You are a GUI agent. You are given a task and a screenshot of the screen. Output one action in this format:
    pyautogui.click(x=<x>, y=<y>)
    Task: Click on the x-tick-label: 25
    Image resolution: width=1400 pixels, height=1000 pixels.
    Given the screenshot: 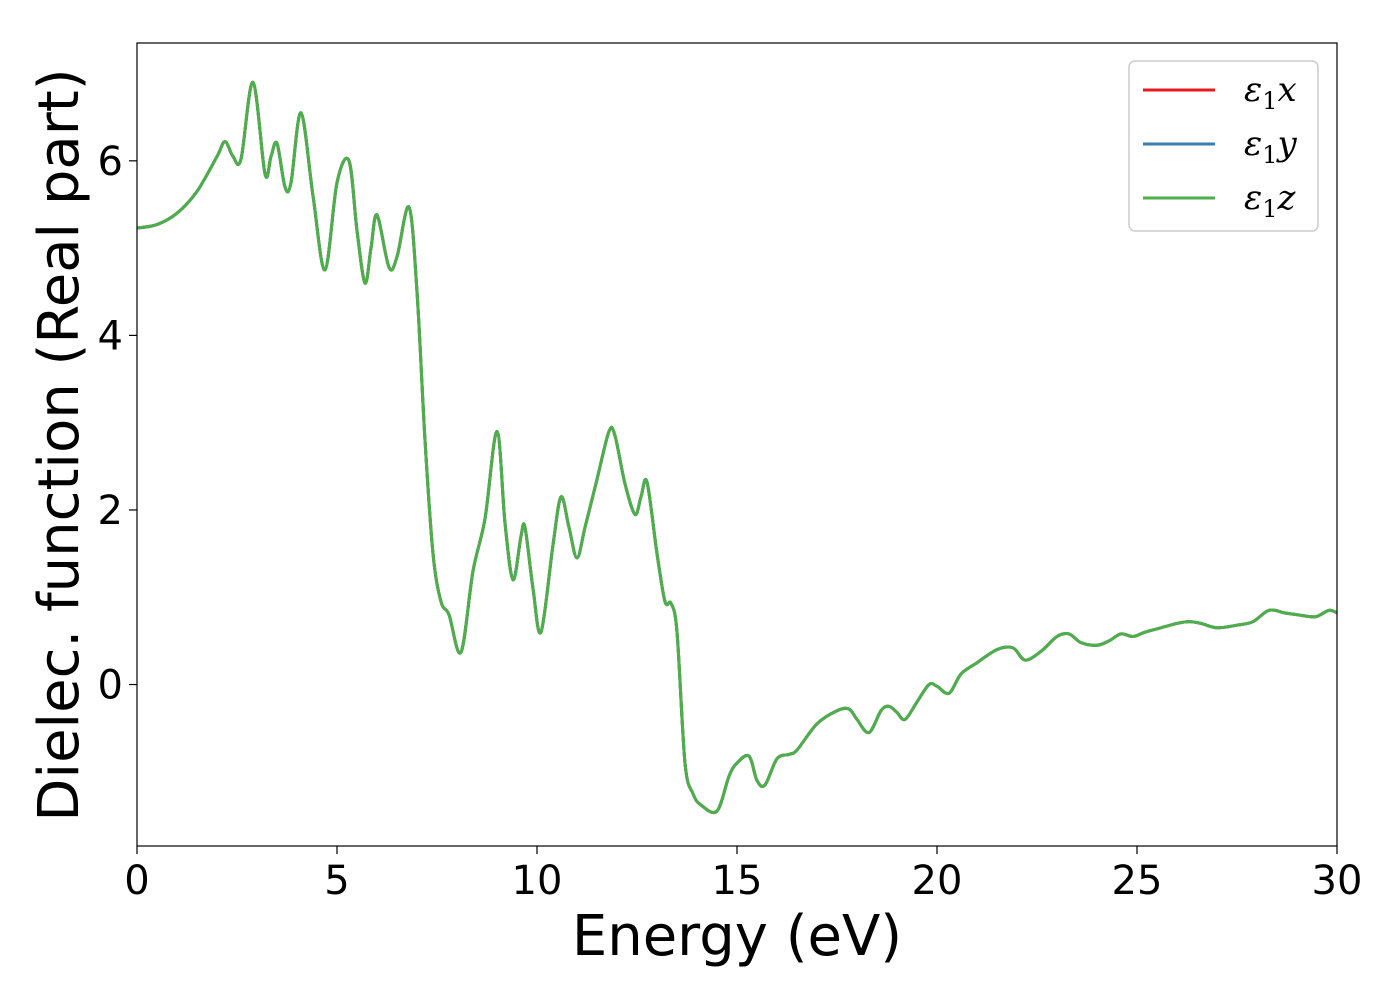 What is the action you would take?
    pyautogui.click(x=1137, y=881)
    